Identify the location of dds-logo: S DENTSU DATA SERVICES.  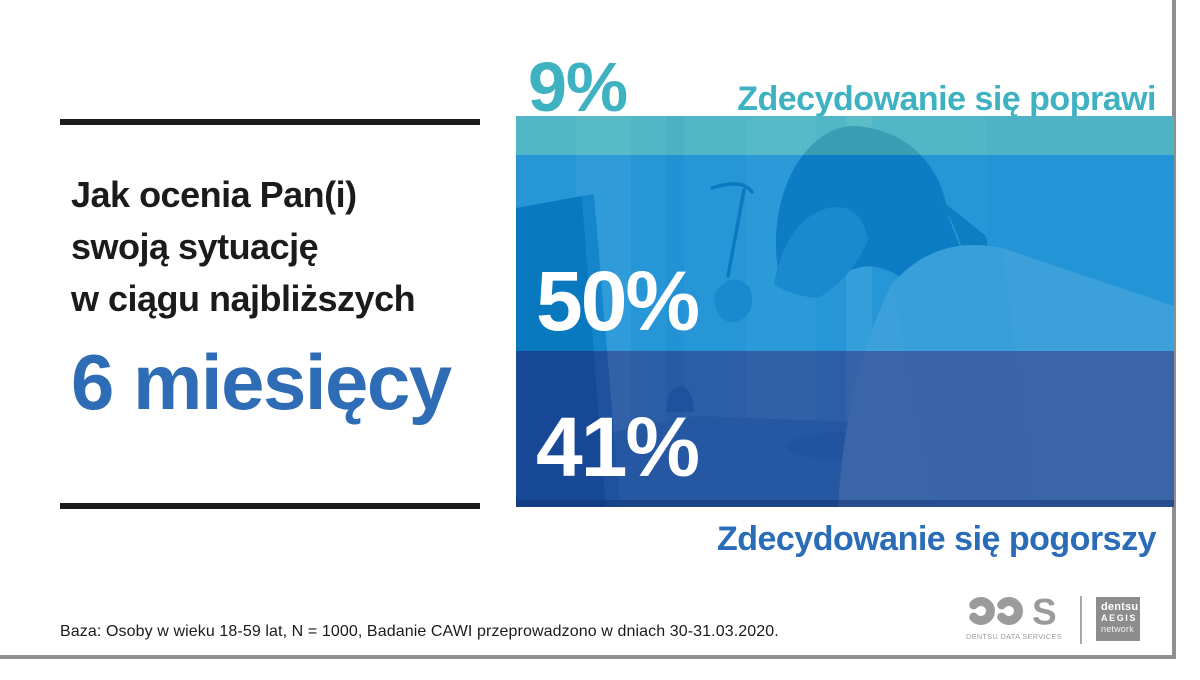
(1015, 617).